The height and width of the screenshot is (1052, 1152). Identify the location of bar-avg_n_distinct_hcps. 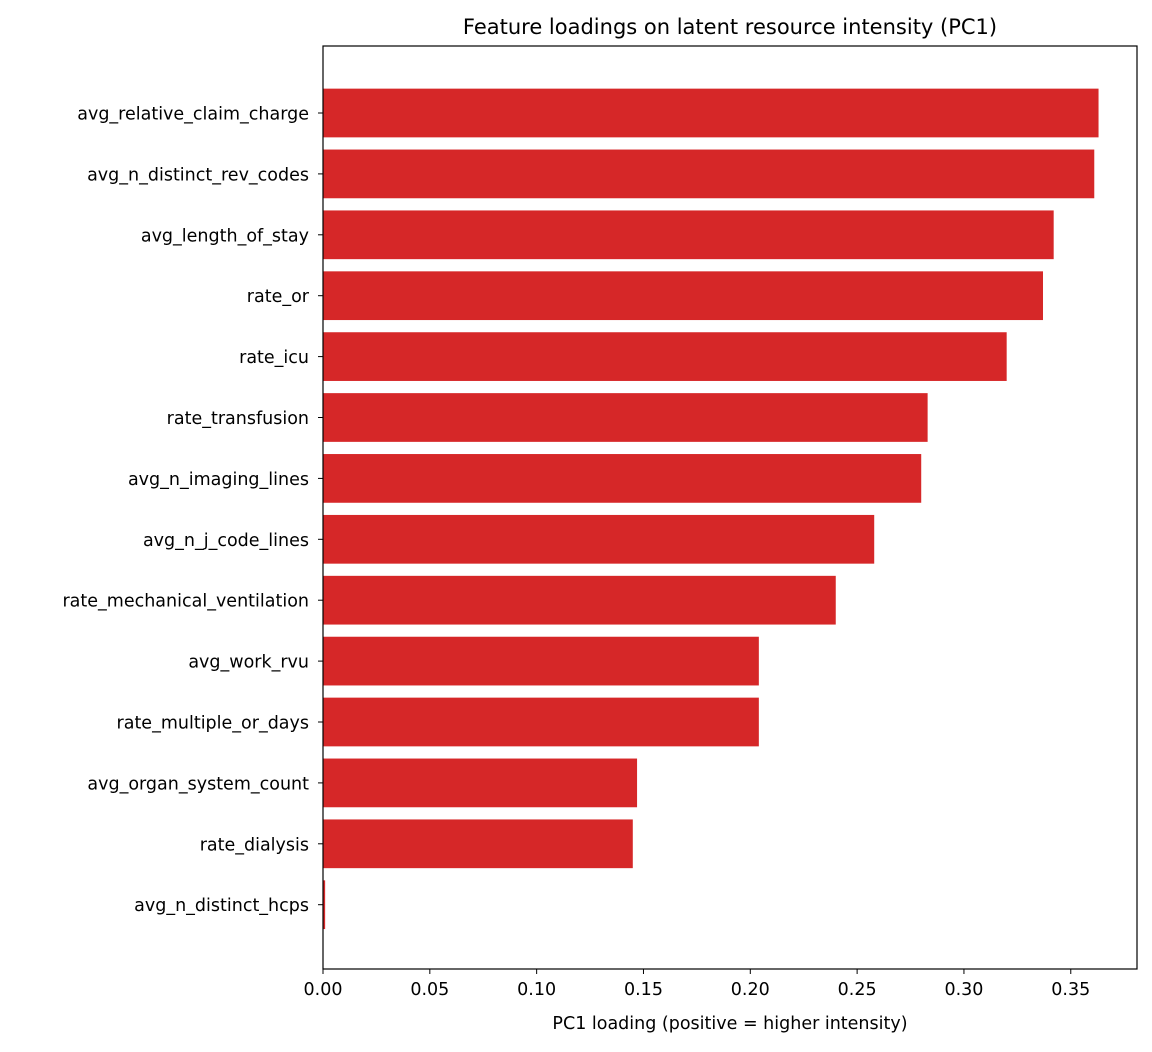
(324, 905).